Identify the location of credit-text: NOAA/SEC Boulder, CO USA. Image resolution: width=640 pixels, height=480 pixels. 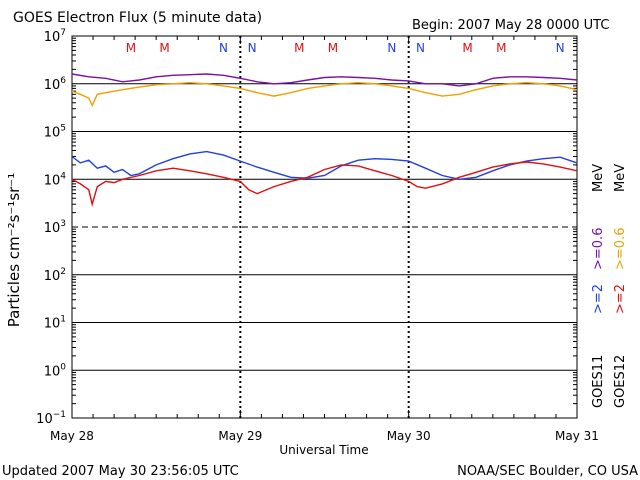
(547, 471).